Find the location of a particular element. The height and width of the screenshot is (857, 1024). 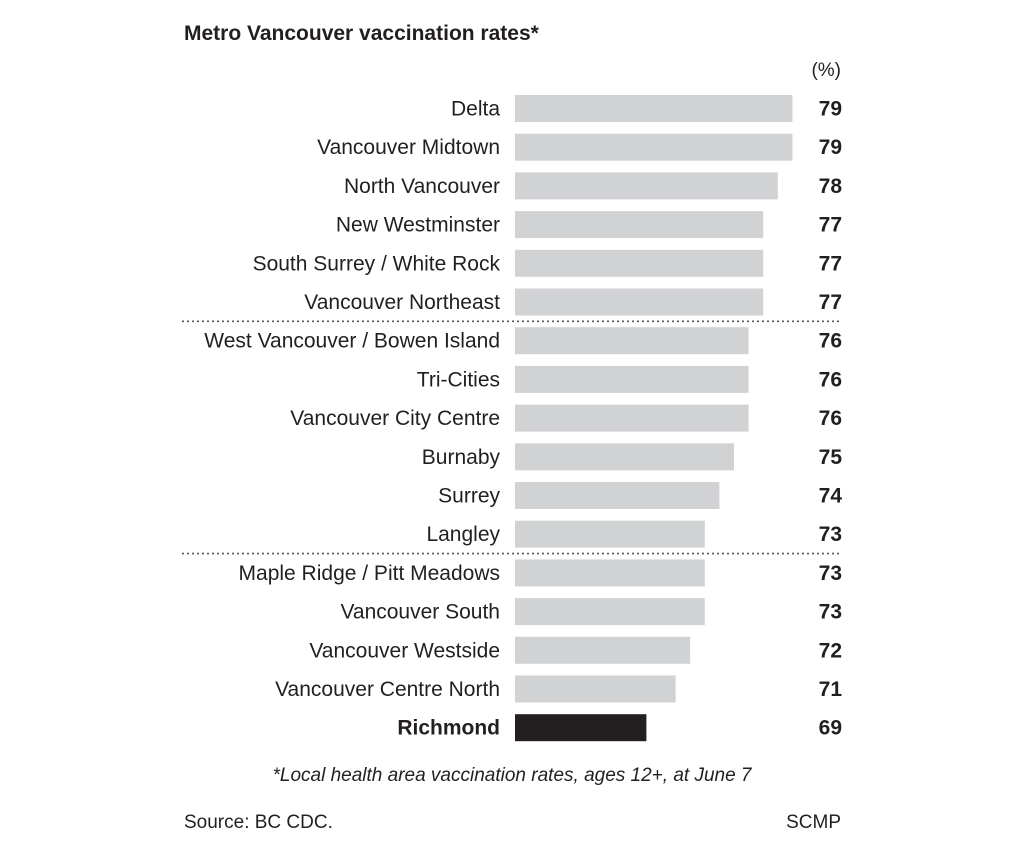

bar-langley is located at coordinates (610, 534).